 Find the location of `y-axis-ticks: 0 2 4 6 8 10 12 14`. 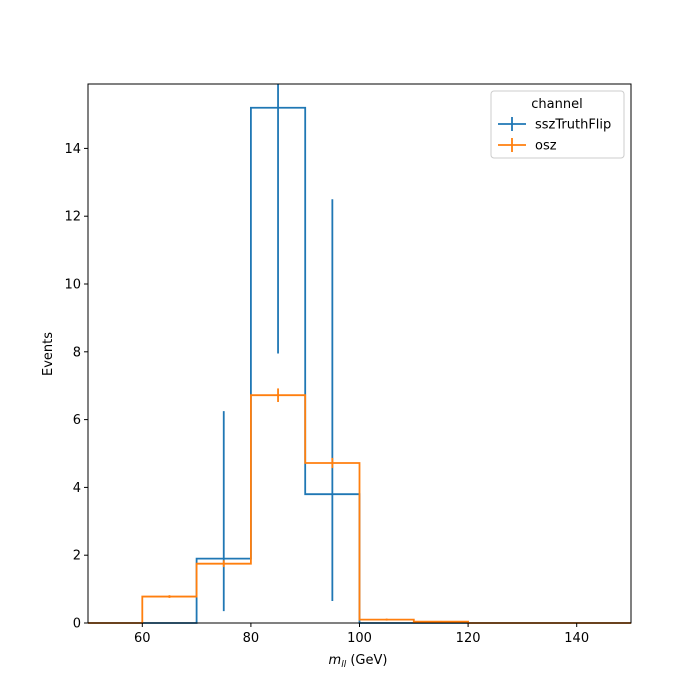

y-axis-ticks: 0 2 4 6 8 10 12 14 is located at coordinates (76, 387).